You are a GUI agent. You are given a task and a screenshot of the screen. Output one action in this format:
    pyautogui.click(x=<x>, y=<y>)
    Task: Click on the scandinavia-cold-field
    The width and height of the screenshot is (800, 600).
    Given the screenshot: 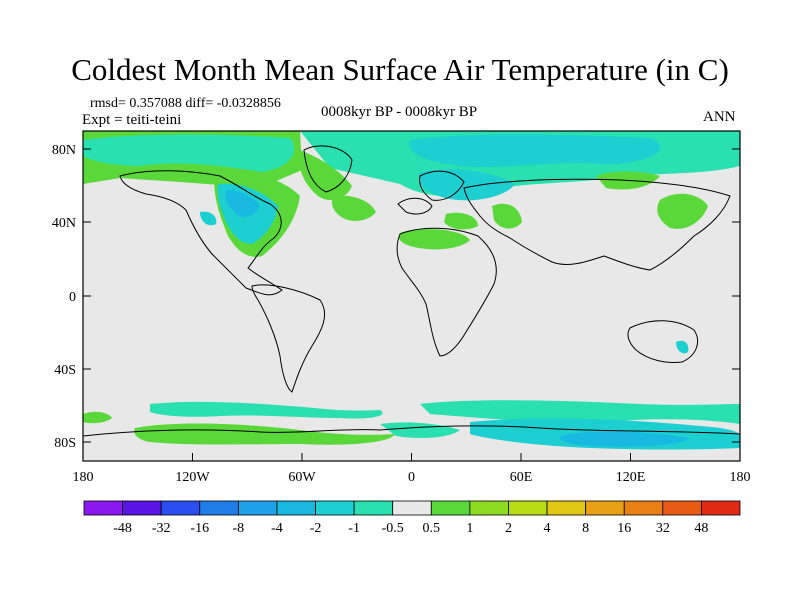 What is the action you would take?
    pyautogui.click(x=466, y=185)
    